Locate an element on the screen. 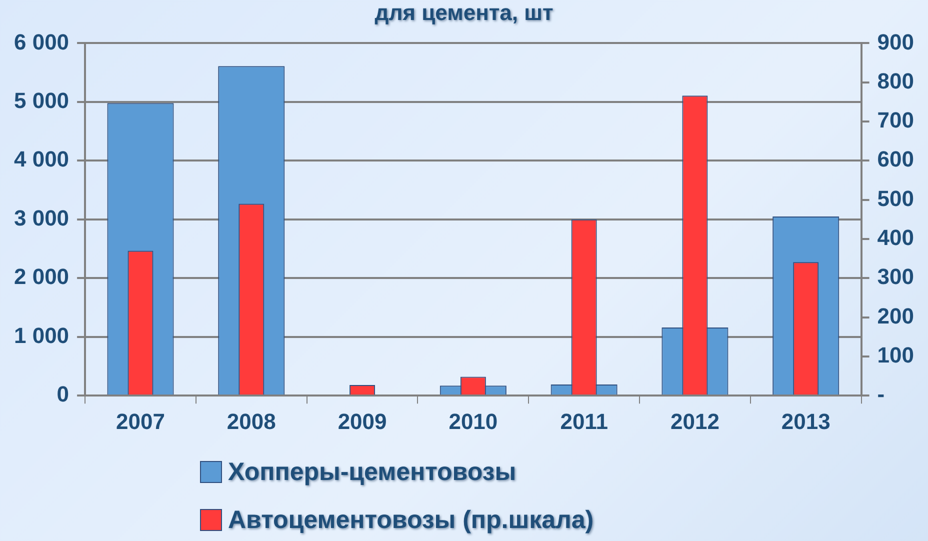  y-tick-label: 0 is located at coordinates (63, 394).